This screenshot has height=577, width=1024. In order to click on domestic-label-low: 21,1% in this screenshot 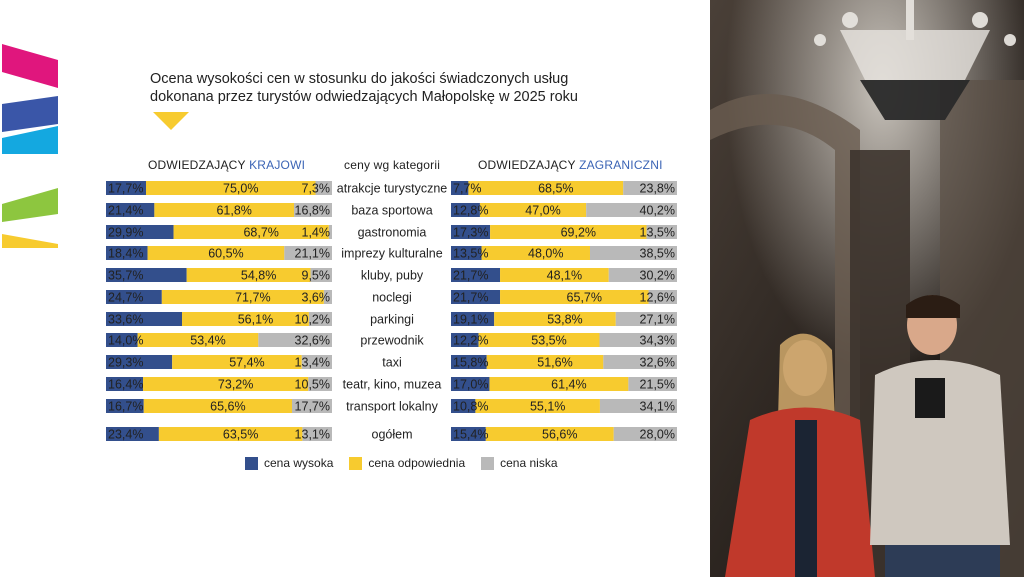, I will do `click(312, 254)`.